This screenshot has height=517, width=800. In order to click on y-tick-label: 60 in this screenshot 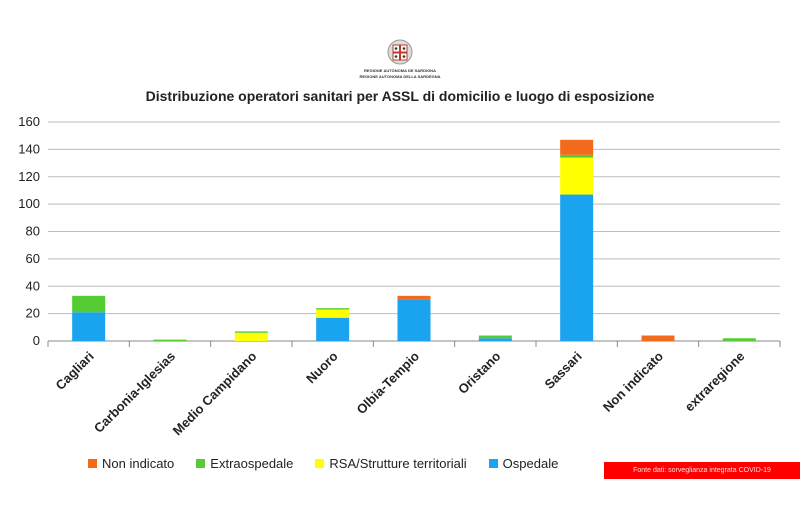, I will do `click(33, 258)`.